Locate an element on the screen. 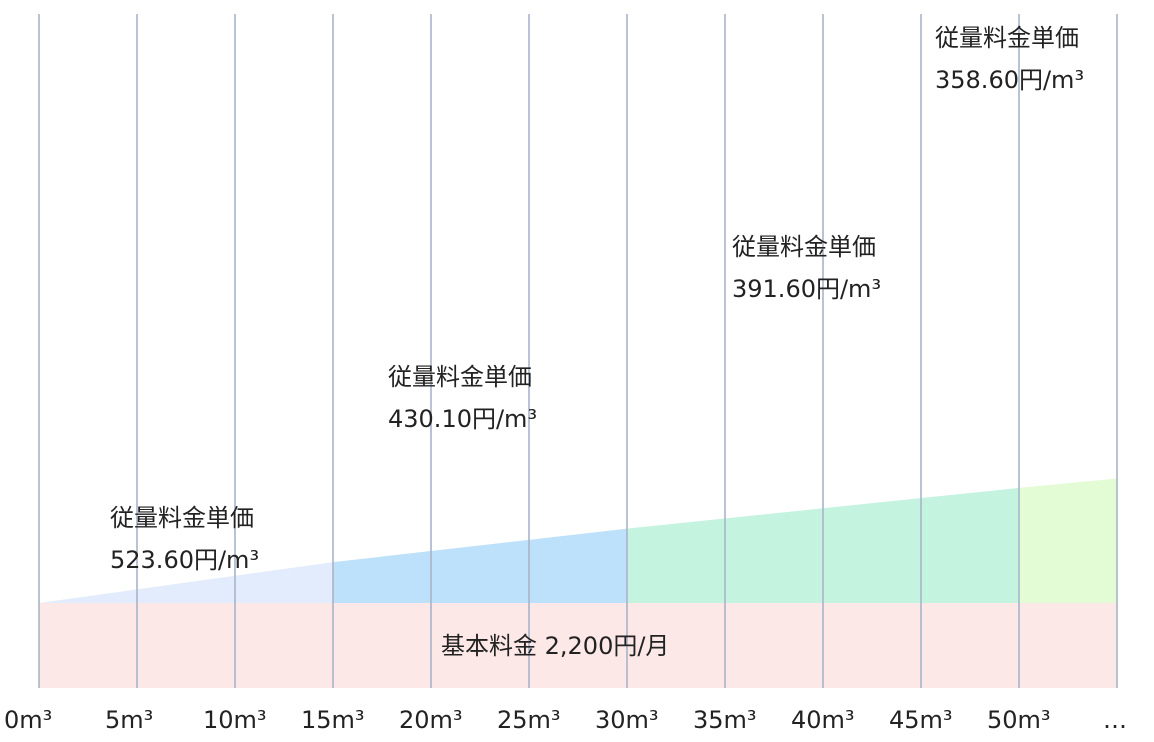 The width and height of the screenshot is (1154, 742). x-tick-label: 40m³ is located at coordinates (823, 720).